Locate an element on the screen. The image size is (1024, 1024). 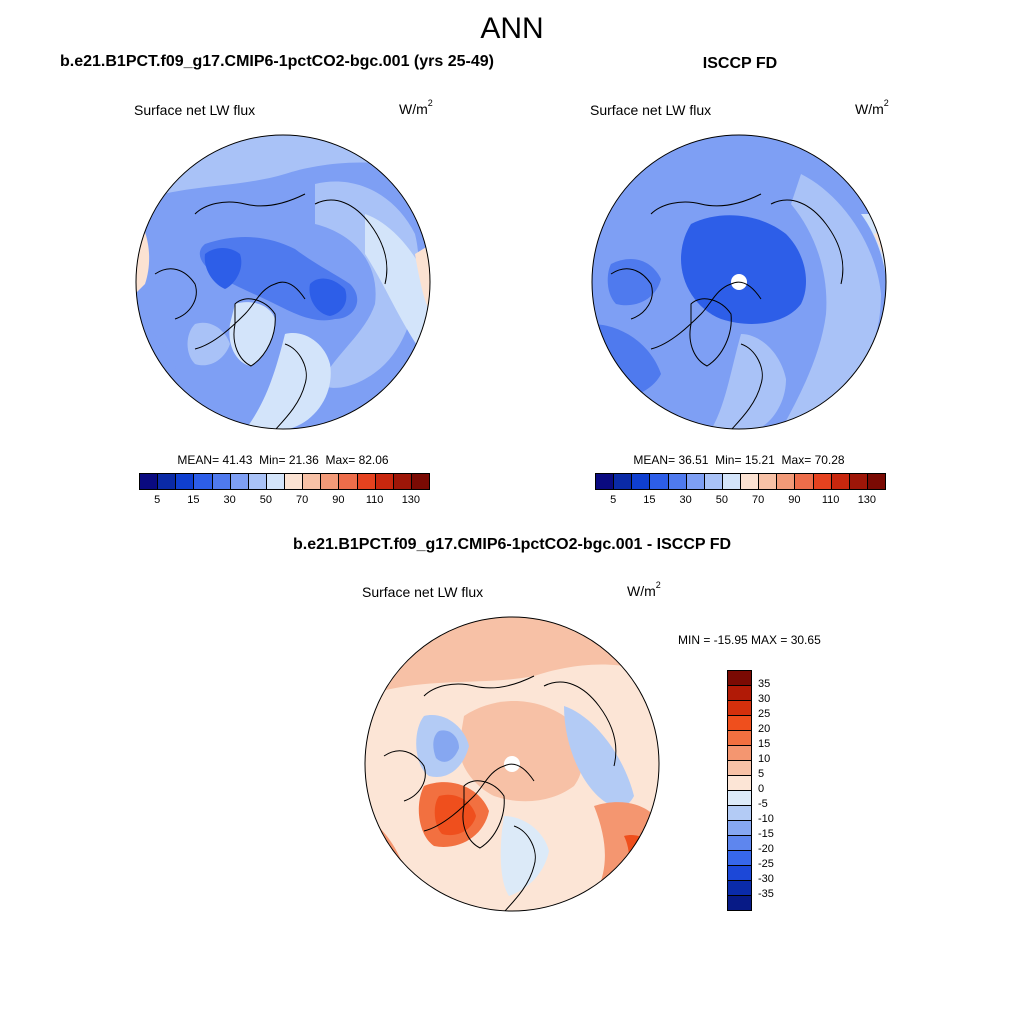
field-region-himalaya is located at coordinates (422, 279).